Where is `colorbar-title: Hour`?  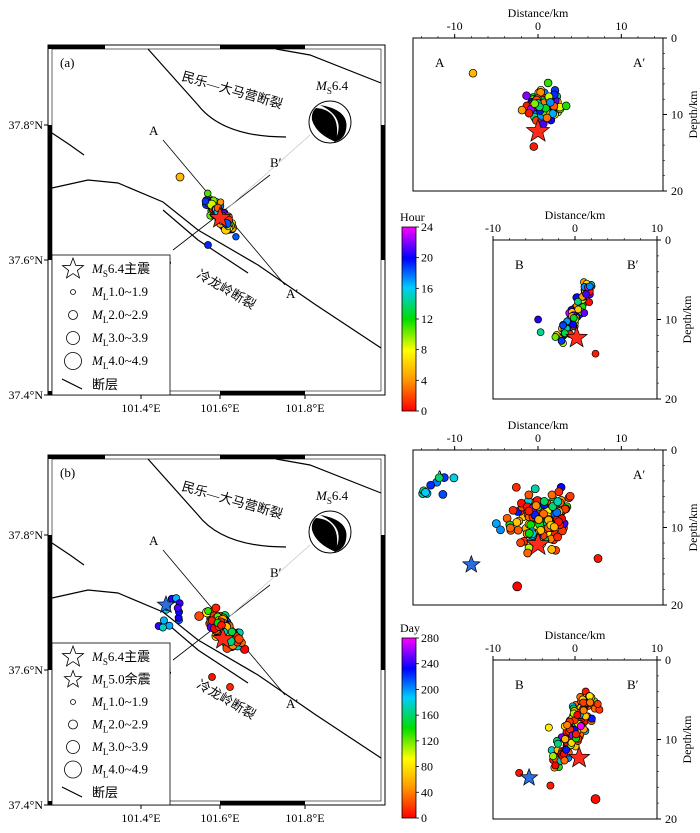 colorbar-title: Hour is located at coordinates (412, 217).